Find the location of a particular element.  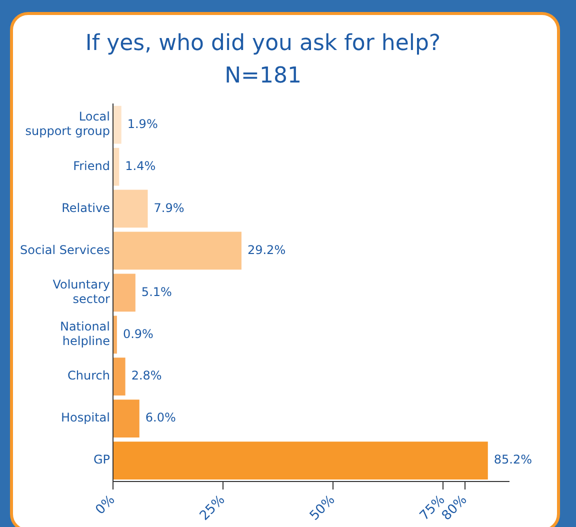

data-label: 0.9% is located at coordinates (138, 333).